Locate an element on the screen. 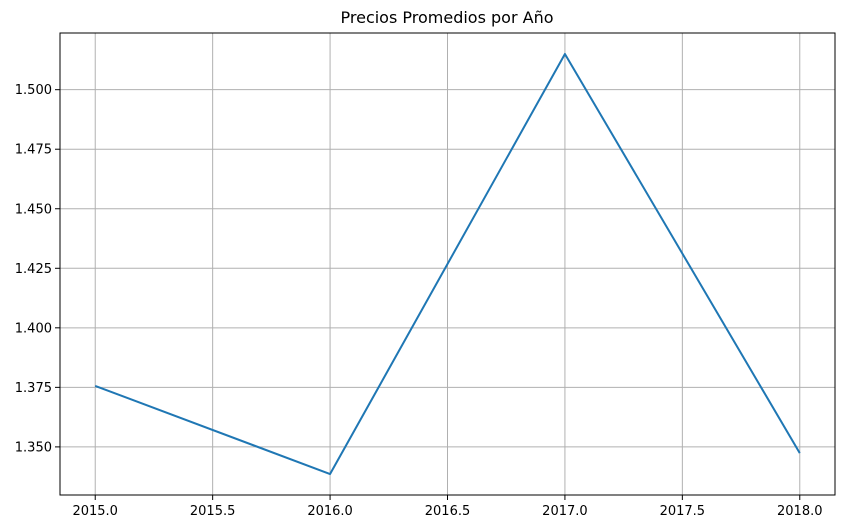 This screenshot has height=528, width=844. y-axis: 1.350 1.375 1.400 1.425 1.450 1.475 1.500 is located at coordinates (37, 269).